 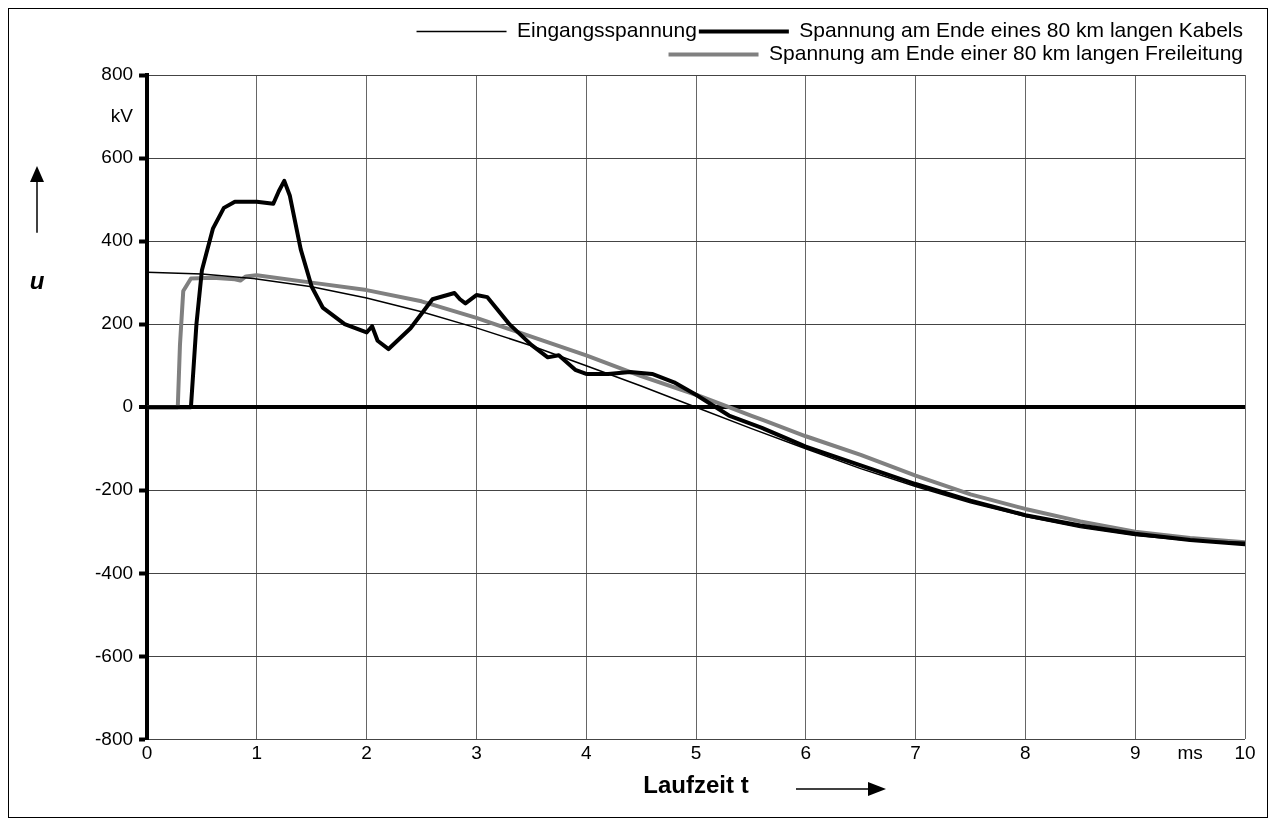 I want to click on y-tick-label: 0, so click(x=128, y=406).